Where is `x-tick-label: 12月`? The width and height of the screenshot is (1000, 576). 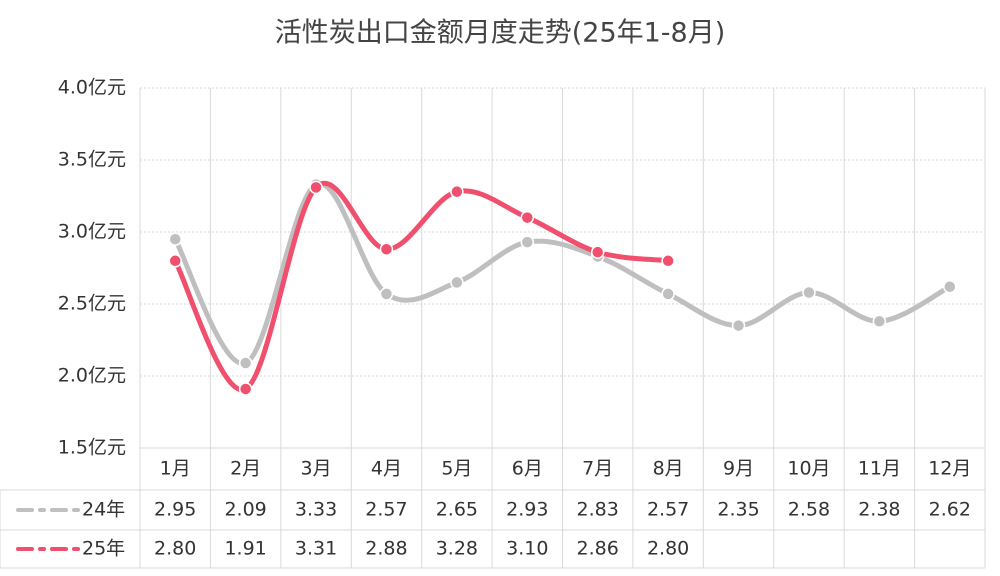 x-tick-label: 12月 is located at coordinates (949, 469).